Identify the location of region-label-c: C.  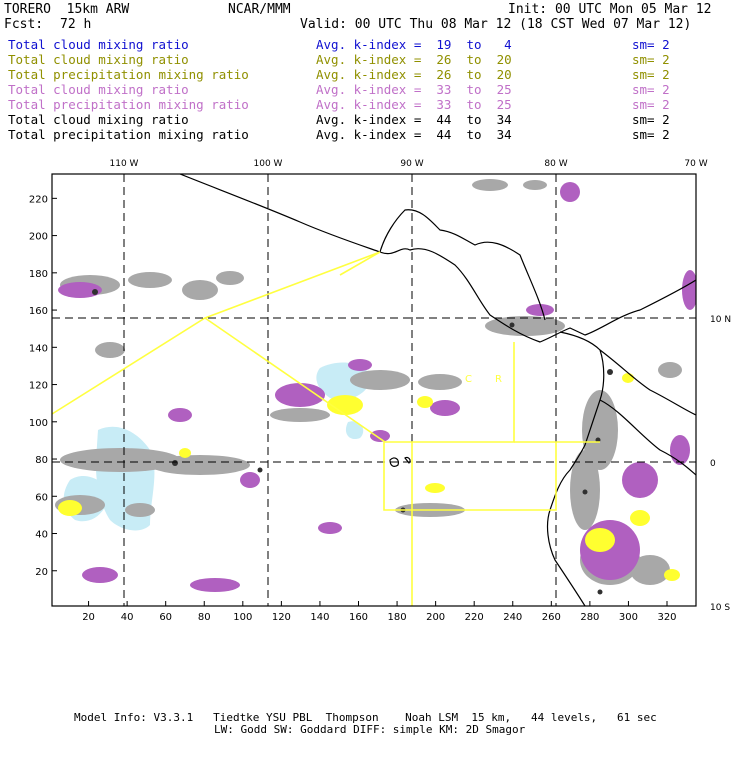
(468, 379).